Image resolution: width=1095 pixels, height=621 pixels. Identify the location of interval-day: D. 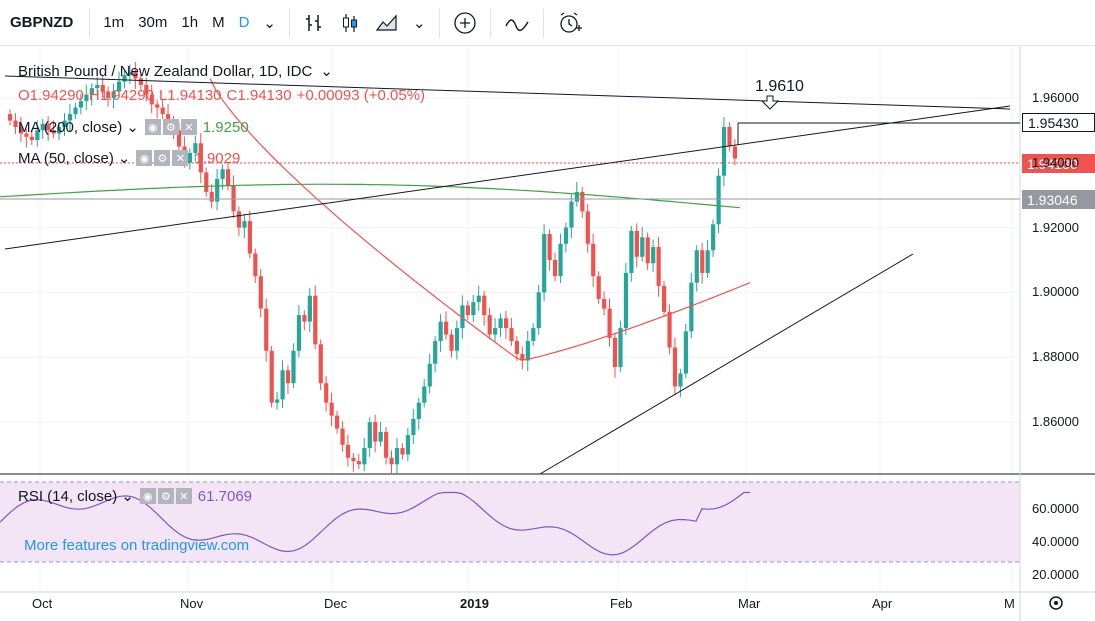
(244, 22).